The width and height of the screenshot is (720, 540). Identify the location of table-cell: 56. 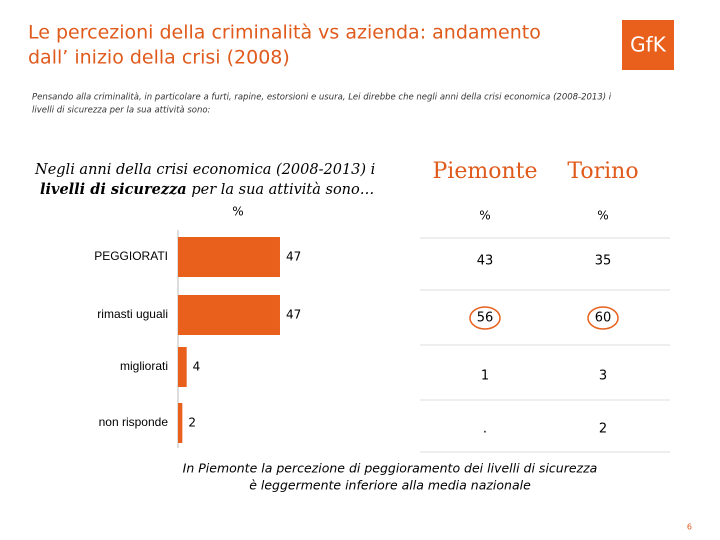
(485, 318).